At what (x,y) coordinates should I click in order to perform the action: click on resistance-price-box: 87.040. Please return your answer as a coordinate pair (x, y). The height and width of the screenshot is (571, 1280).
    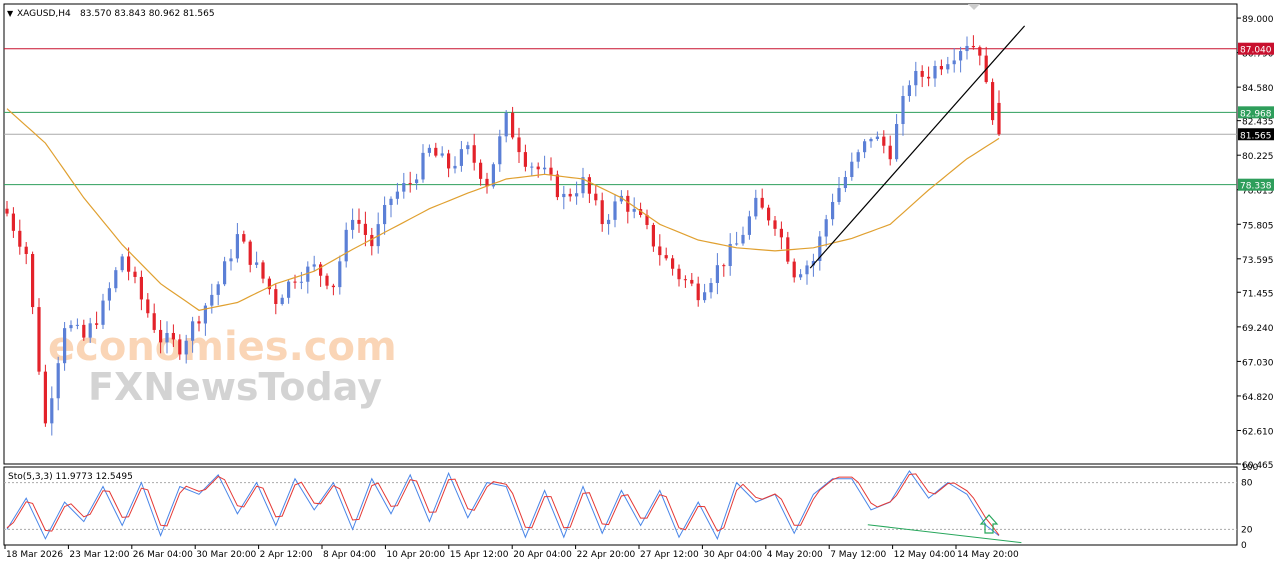
    Looking at the image, I should click on (1256, 49).